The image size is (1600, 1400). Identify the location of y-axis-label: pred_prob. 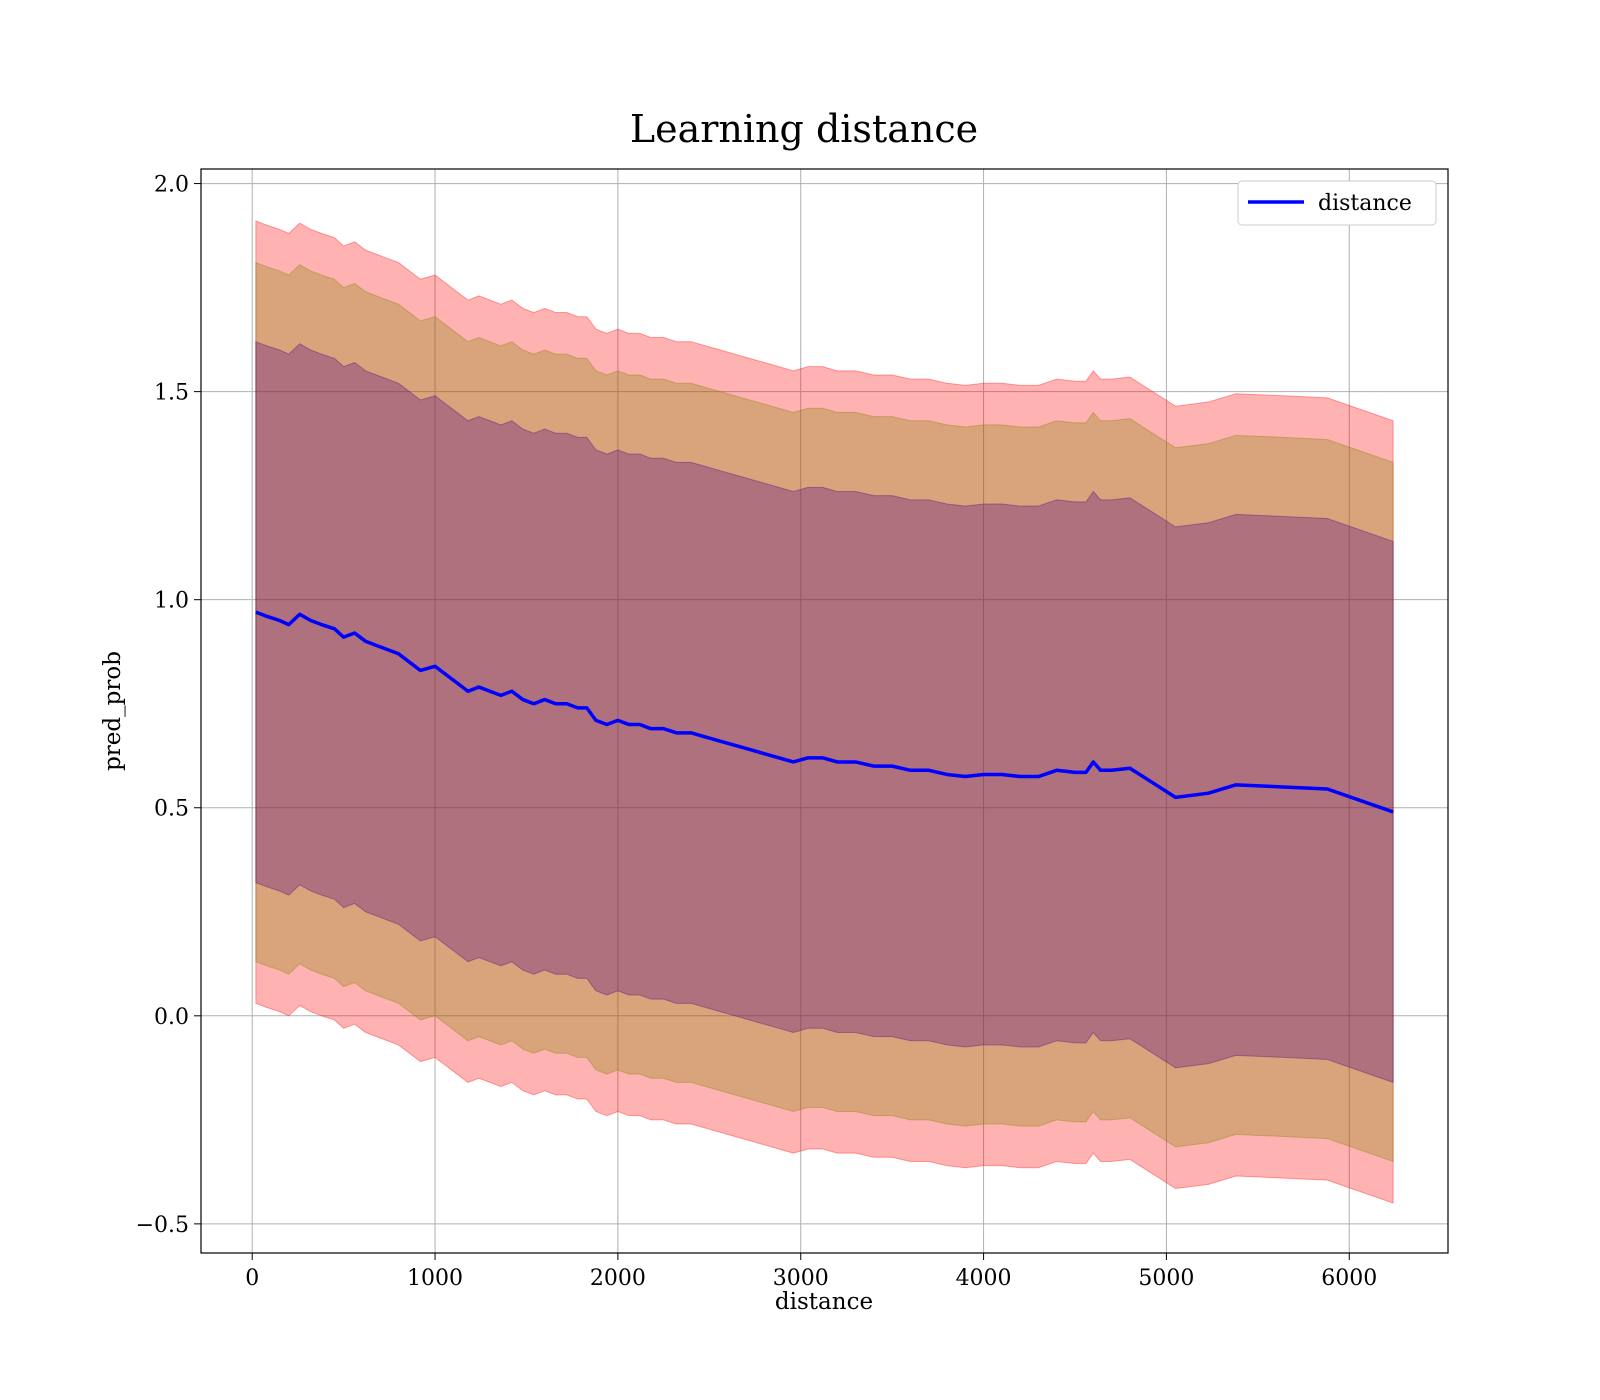
(113, 711).